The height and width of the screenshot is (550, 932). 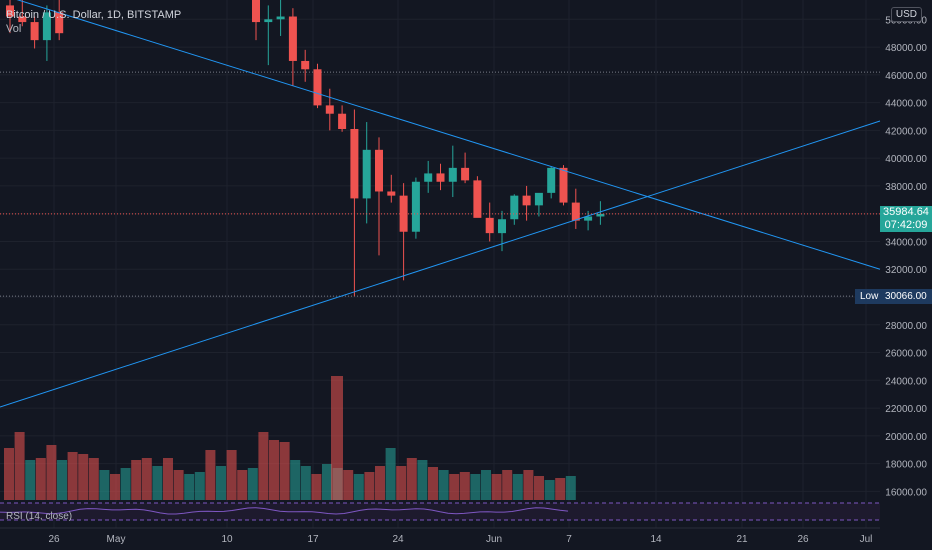 What do you see at coordinates (906, 14) in the screenshot?
I see `currency-badge: USD` at bounding box center [906, 14].